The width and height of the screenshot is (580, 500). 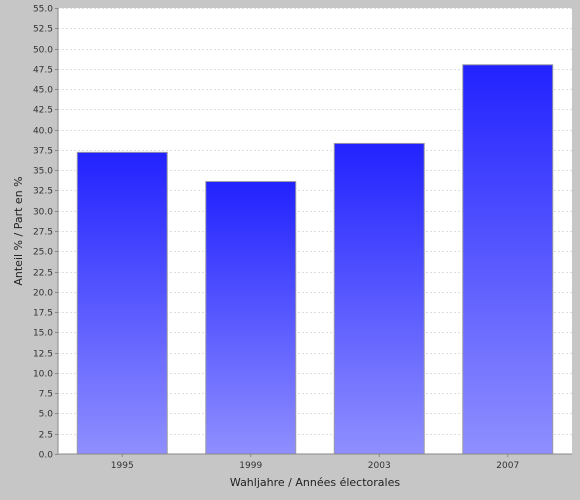 What do you see at coordinates (43, 334) in the screenshot?
I see `y-tick-label: 15.0` at bounding box center [43, 334].